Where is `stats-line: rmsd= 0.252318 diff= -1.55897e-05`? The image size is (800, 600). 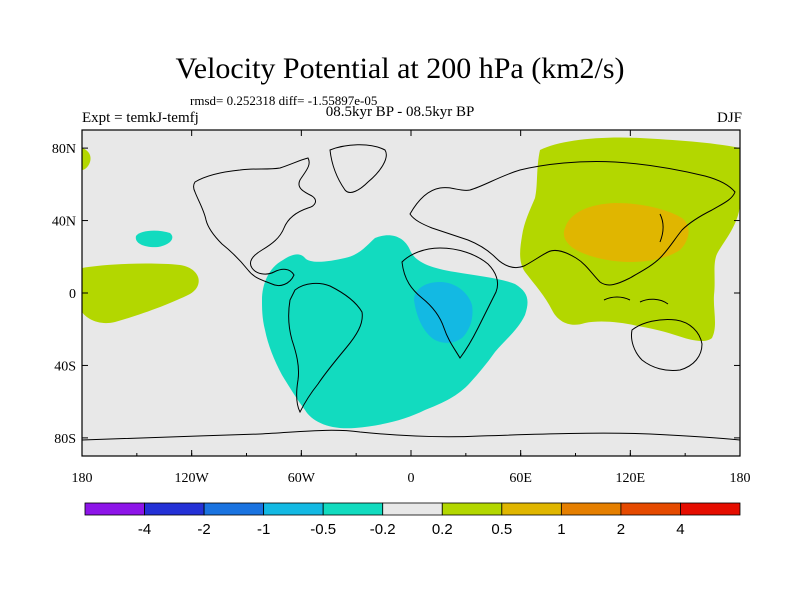 stats-line: rmsd= 0.252318 diff= -1.55897e-05 is located at coordinates (284, 100).